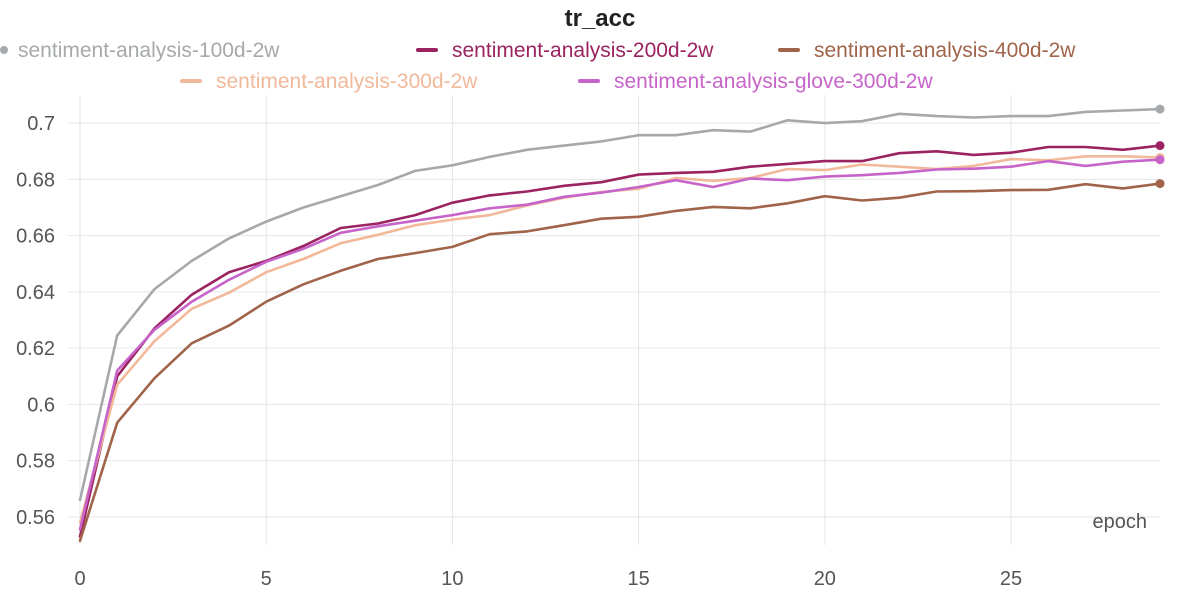  What do you see at coordinates (41, 405) in the screenshot?
I see `y-tick-label: 0.6` at bounding box center [41, 405].